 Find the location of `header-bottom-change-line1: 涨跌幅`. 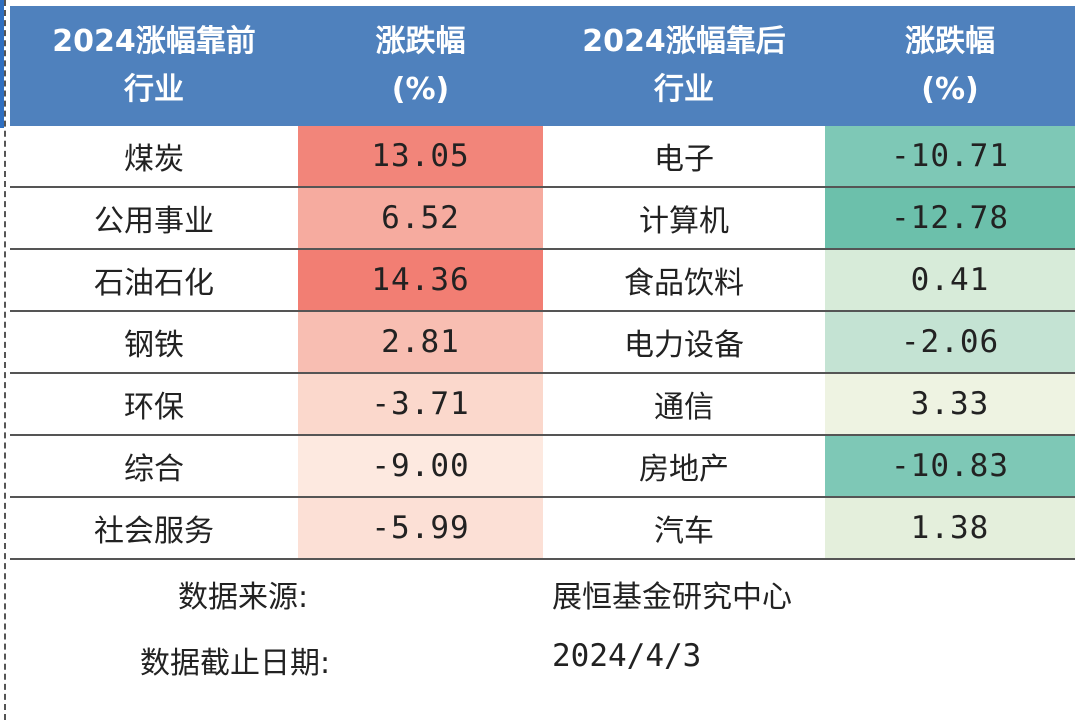

header-bottom-change-line1: 涨跌幅 is located at coordinates (950, 41).